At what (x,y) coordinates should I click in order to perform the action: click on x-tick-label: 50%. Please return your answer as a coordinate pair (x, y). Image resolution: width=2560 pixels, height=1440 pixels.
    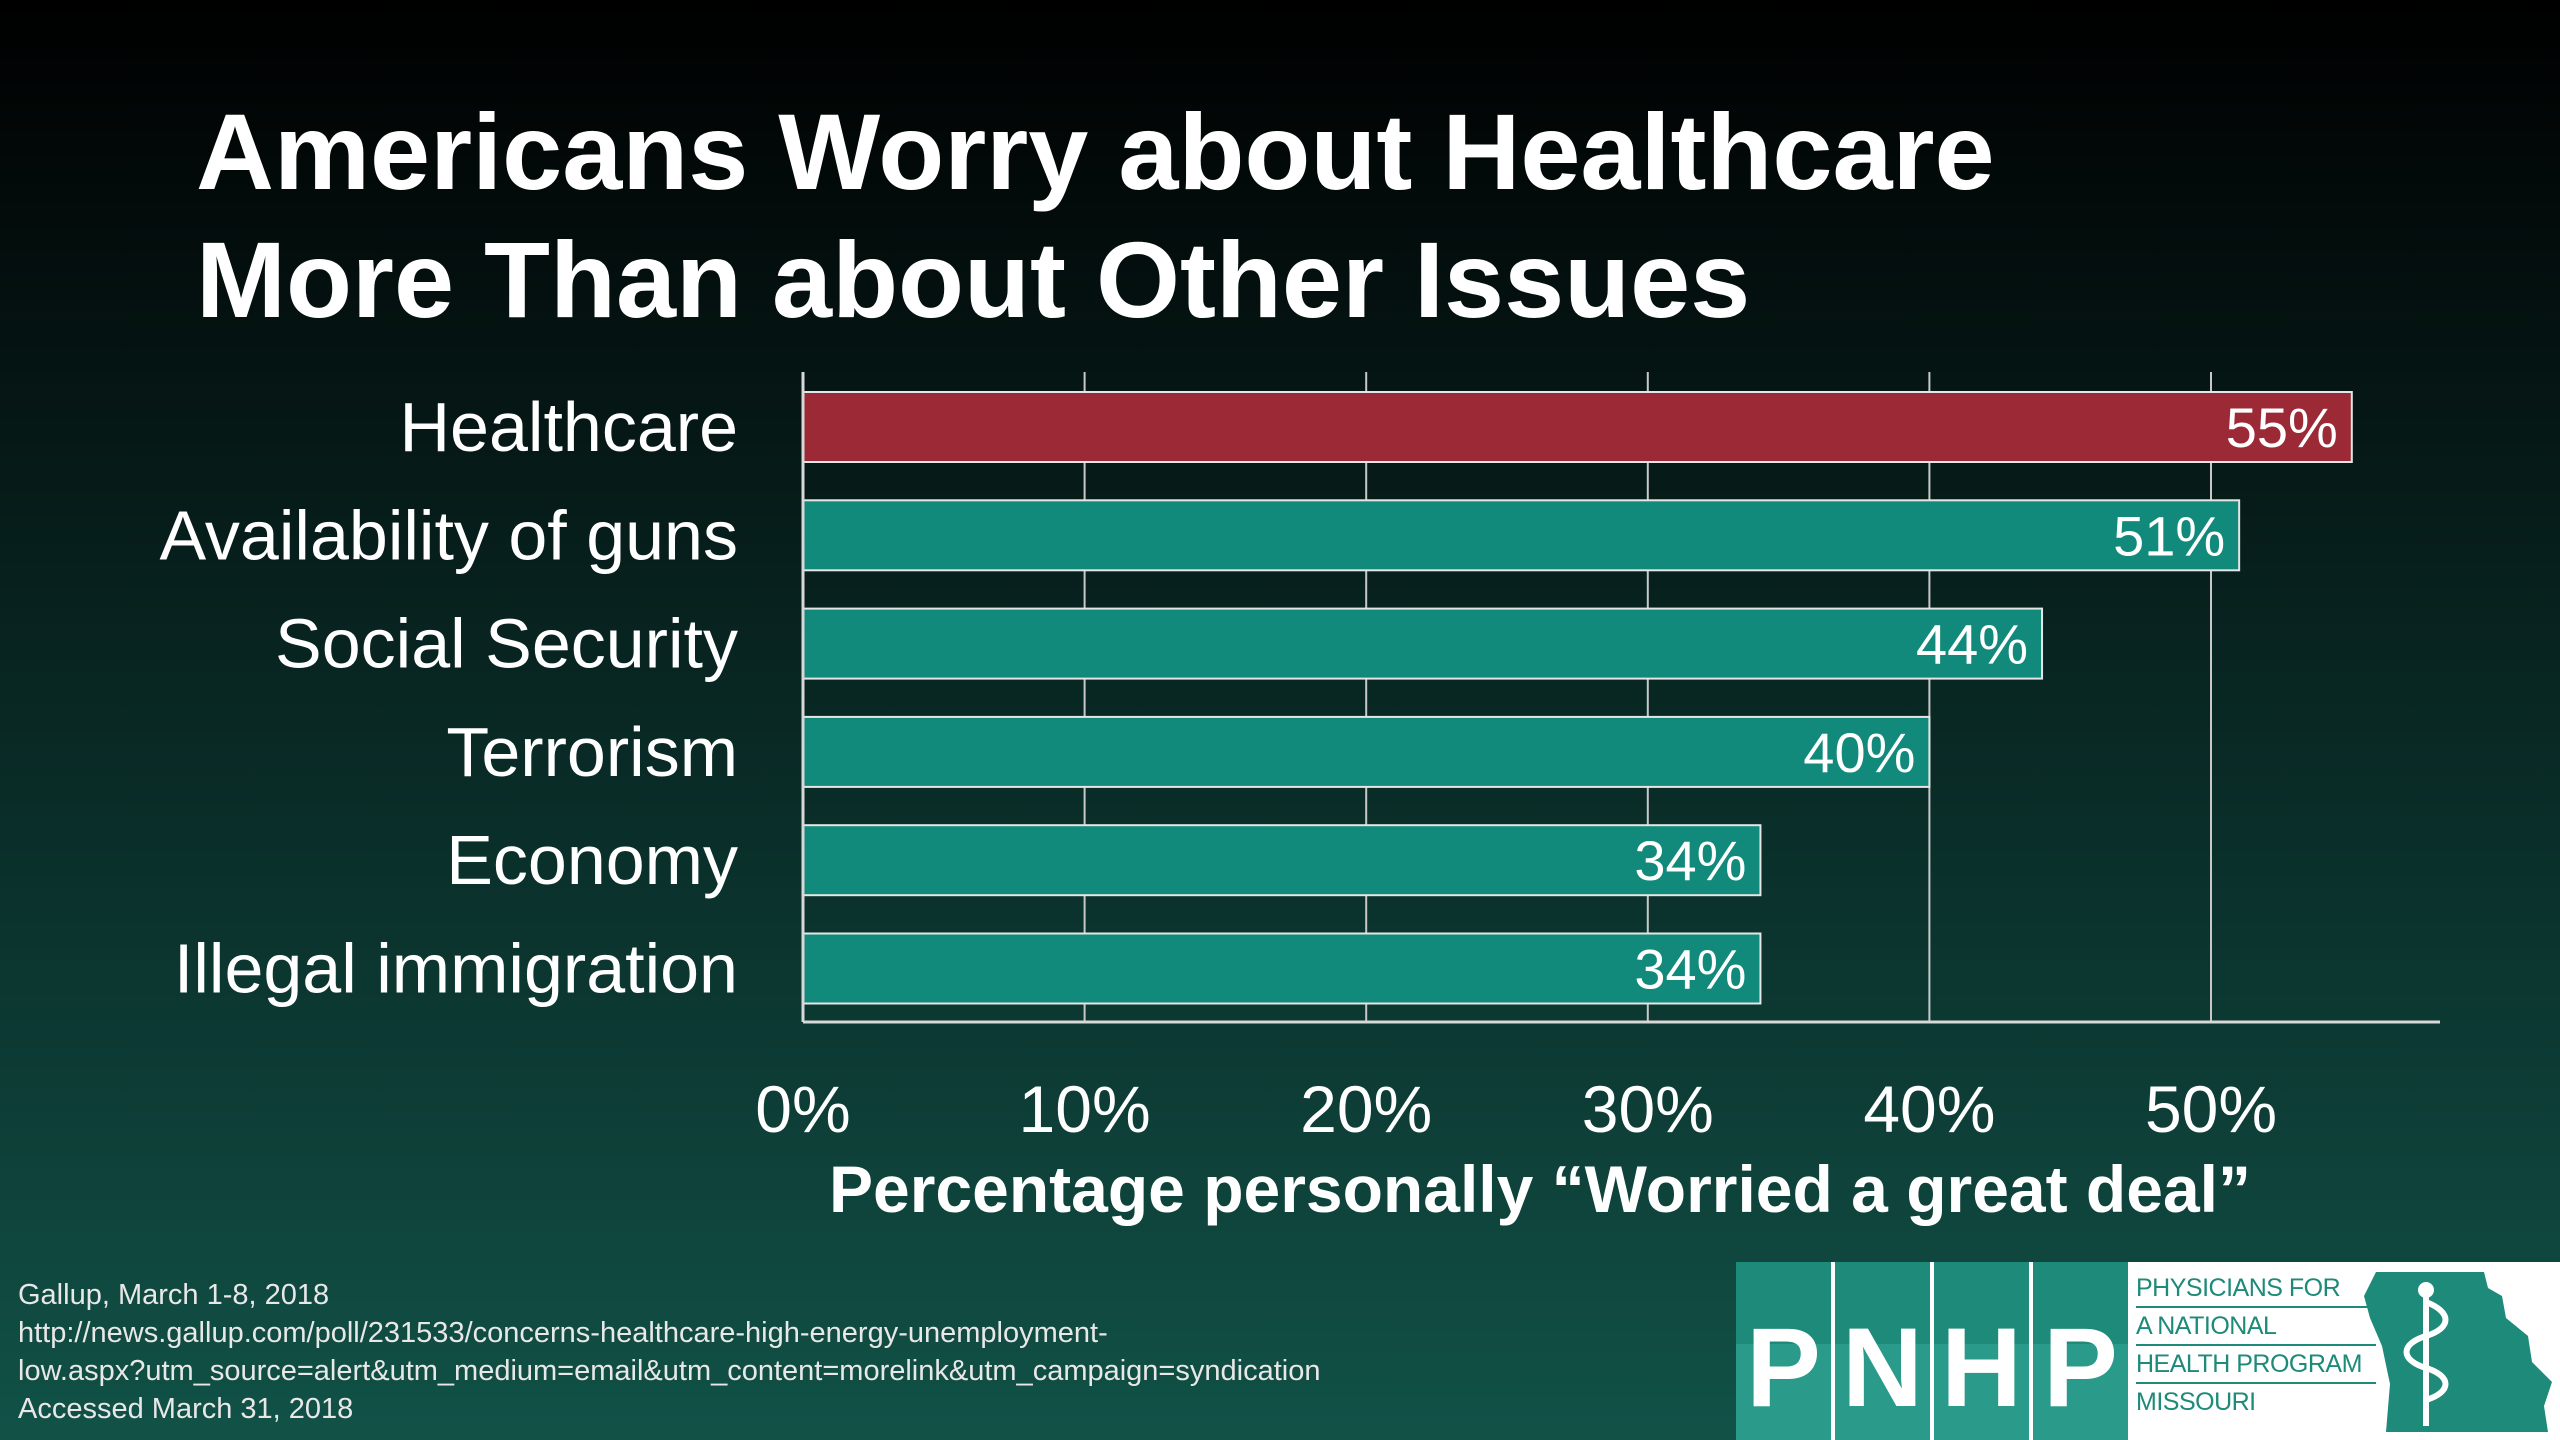
    Looking at the image, I should click on (2211, 1109).